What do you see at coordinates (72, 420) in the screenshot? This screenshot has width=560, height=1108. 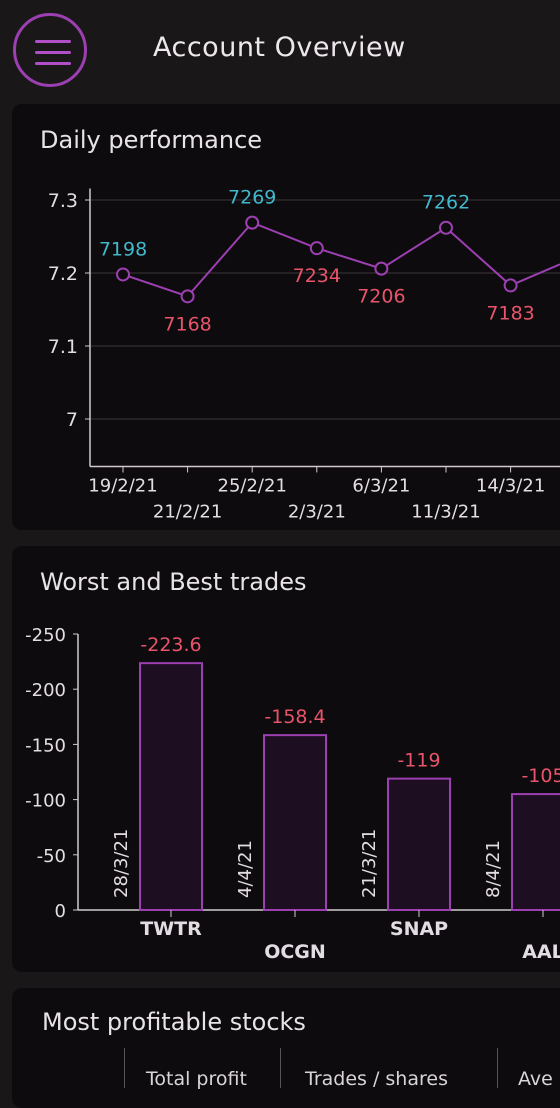 I see `y-tick-label: 7` at bounding box center [72, 420].